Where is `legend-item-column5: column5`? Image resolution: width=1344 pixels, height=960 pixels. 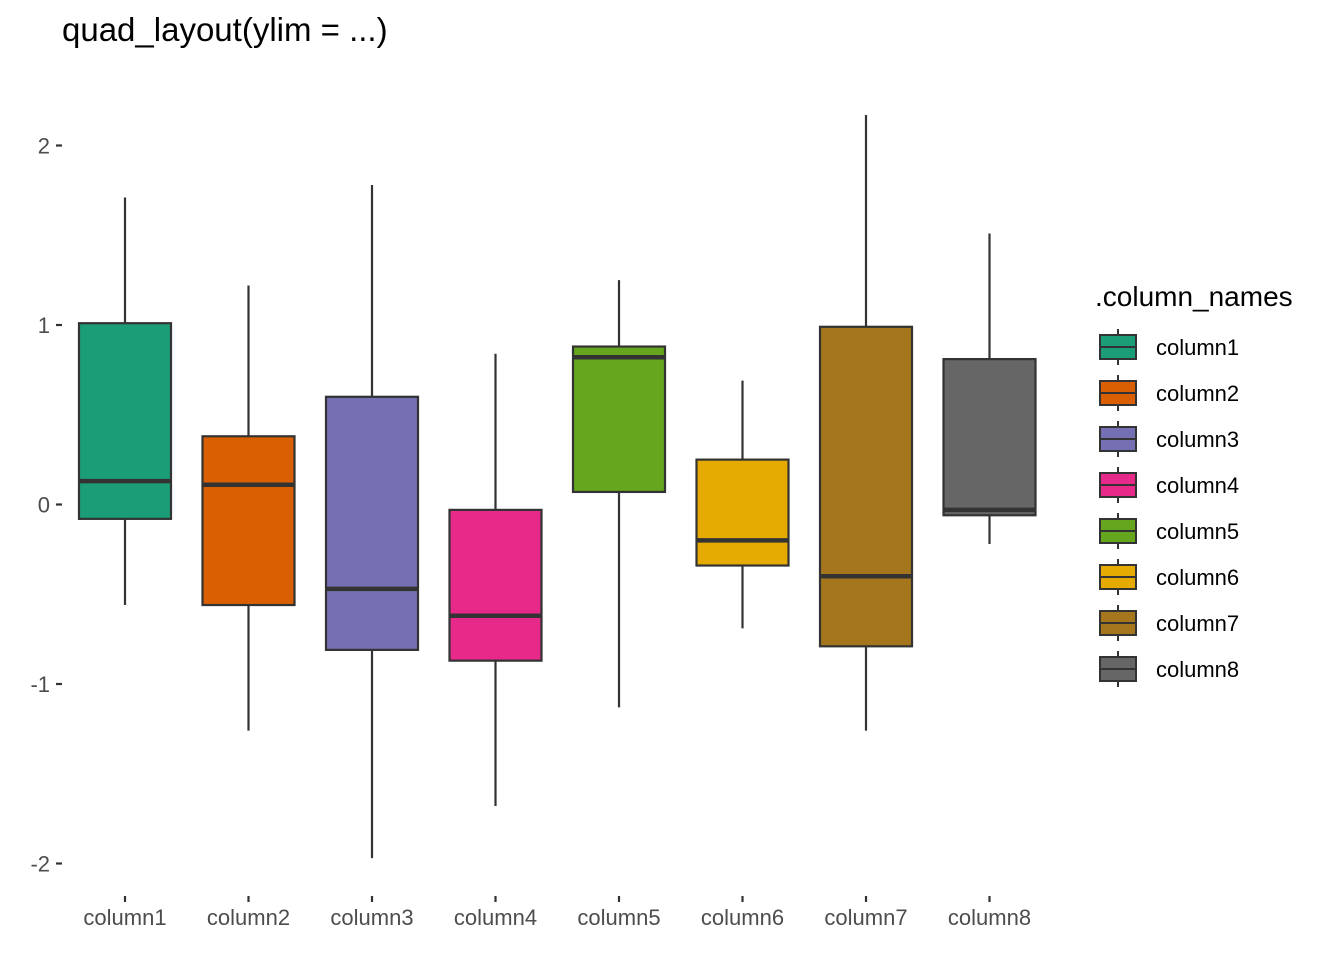
legend-item-column5: column5 is located at coordinates (1169, 531).